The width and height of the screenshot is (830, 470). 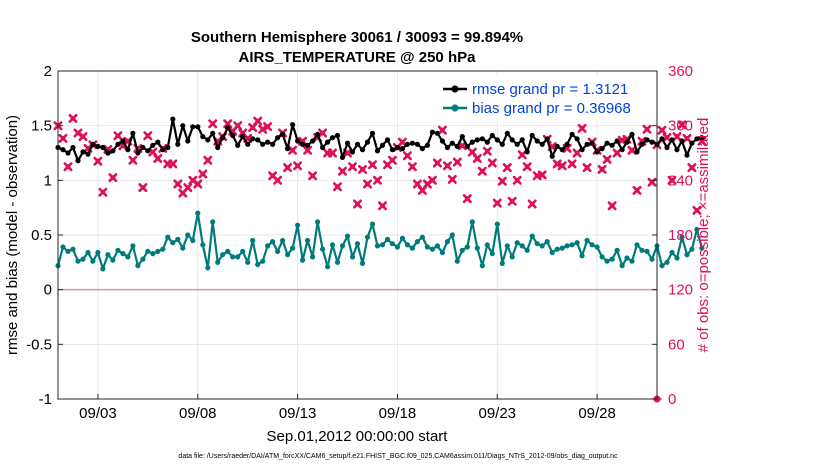 I want to click on legend-bias-marker, so click(x=455, y=108).